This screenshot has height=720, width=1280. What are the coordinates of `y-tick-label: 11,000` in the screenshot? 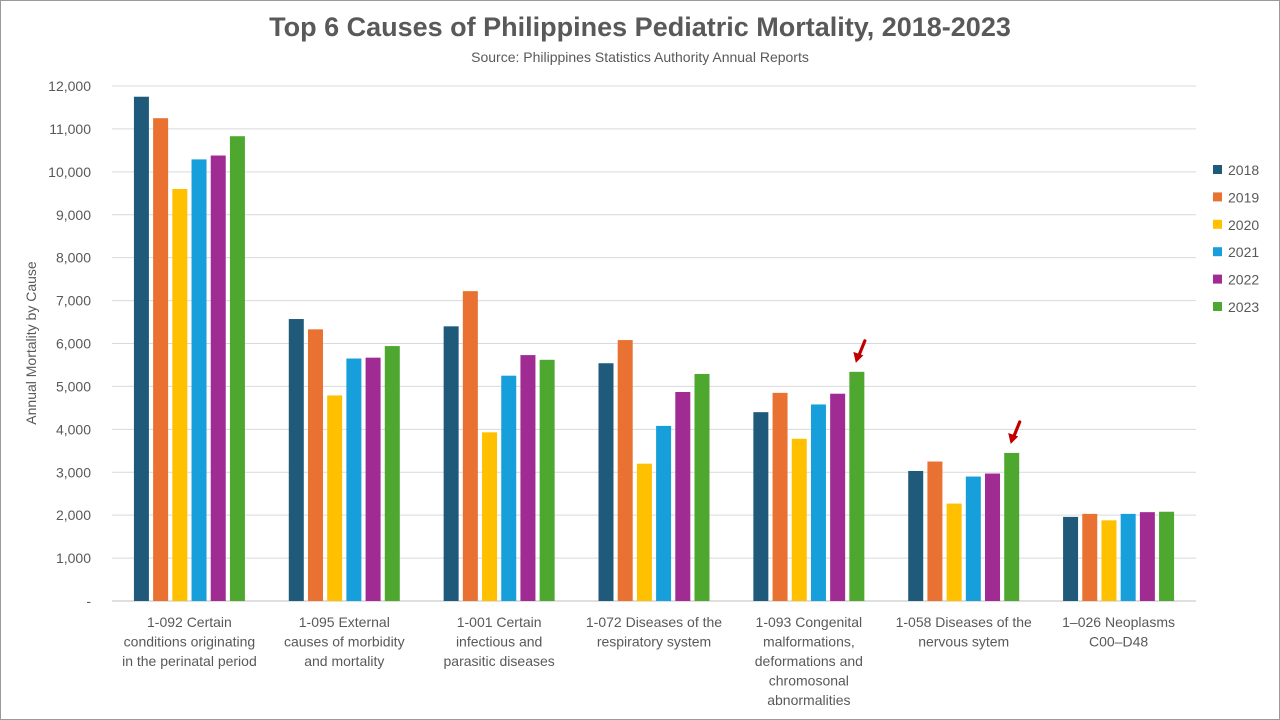 It's located at (70, 129).